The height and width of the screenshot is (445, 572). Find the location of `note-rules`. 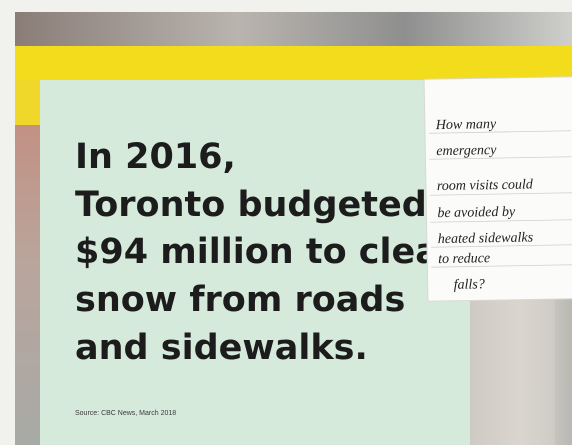

note-rules is located at coordinates (500, 199).